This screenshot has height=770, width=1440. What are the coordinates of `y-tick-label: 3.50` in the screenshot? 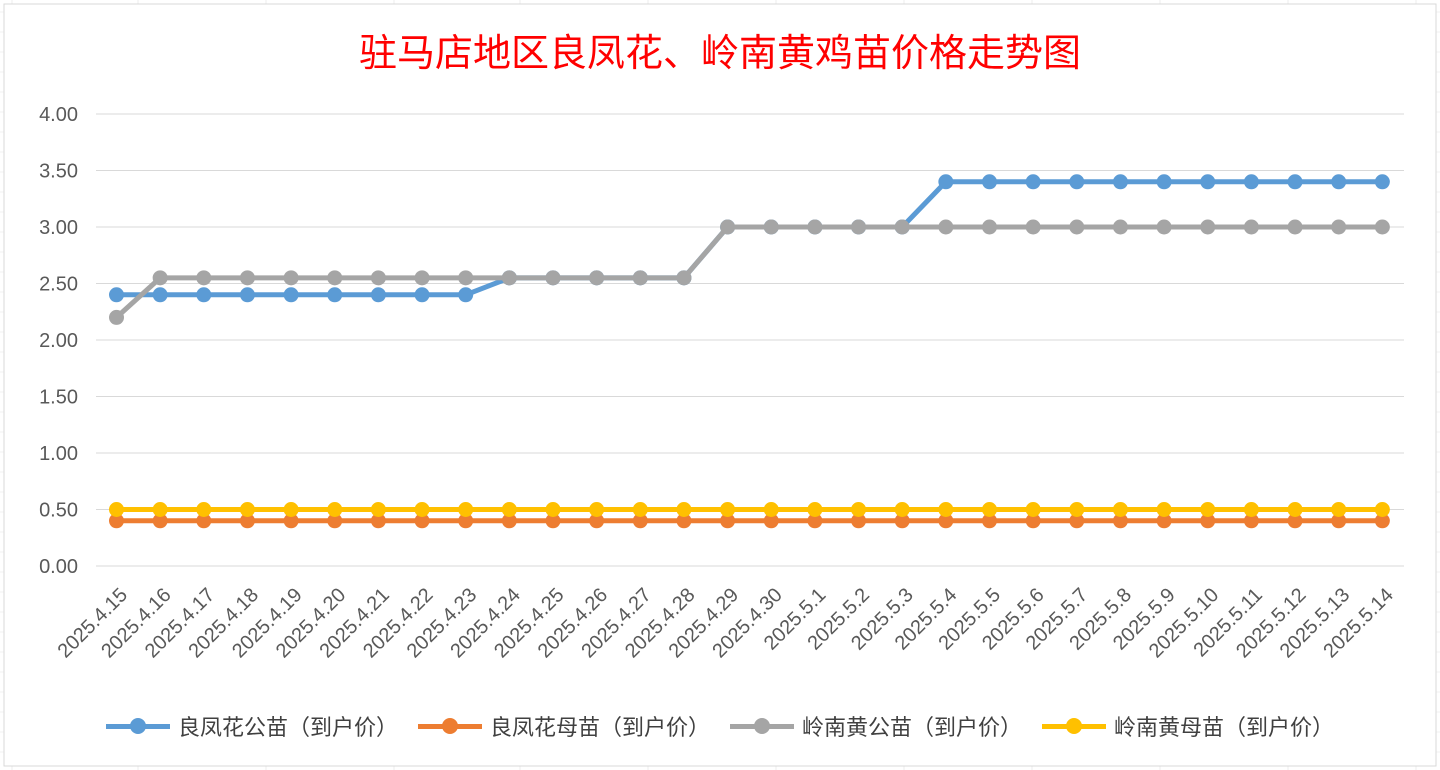 It's located at (58, 172).